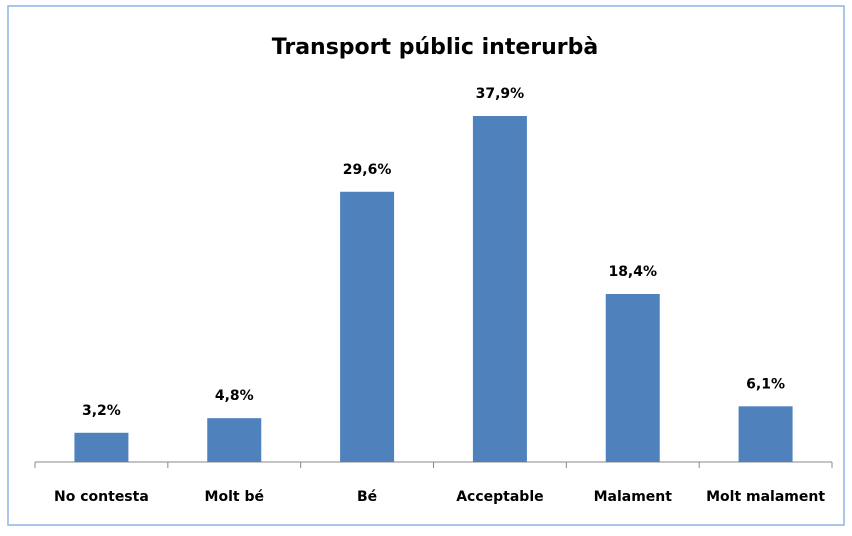 This screenshot has height=536, width=852. I want to click on x-tick-label: Bé, so click(367, 497).